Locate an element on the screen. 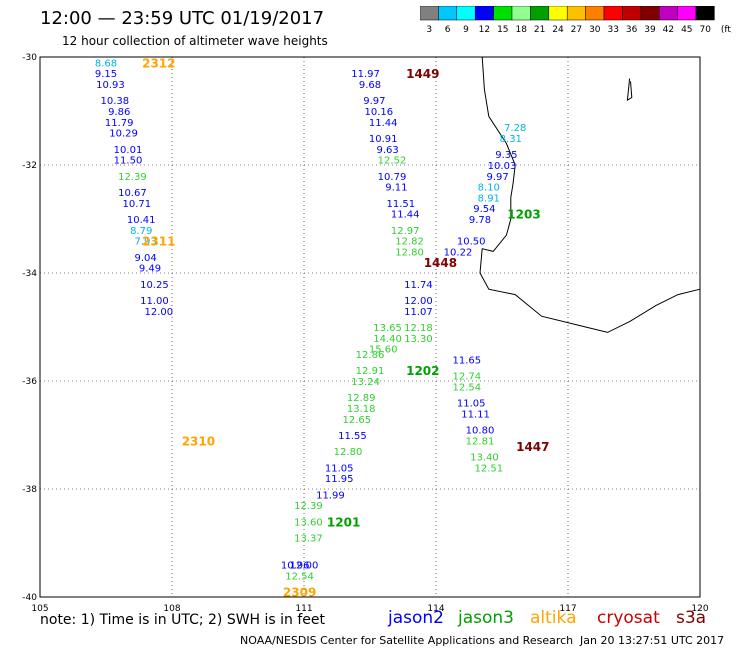 The image size is (740, 650). wave-height-value: 8.68 is located at coordinates (106, 63).